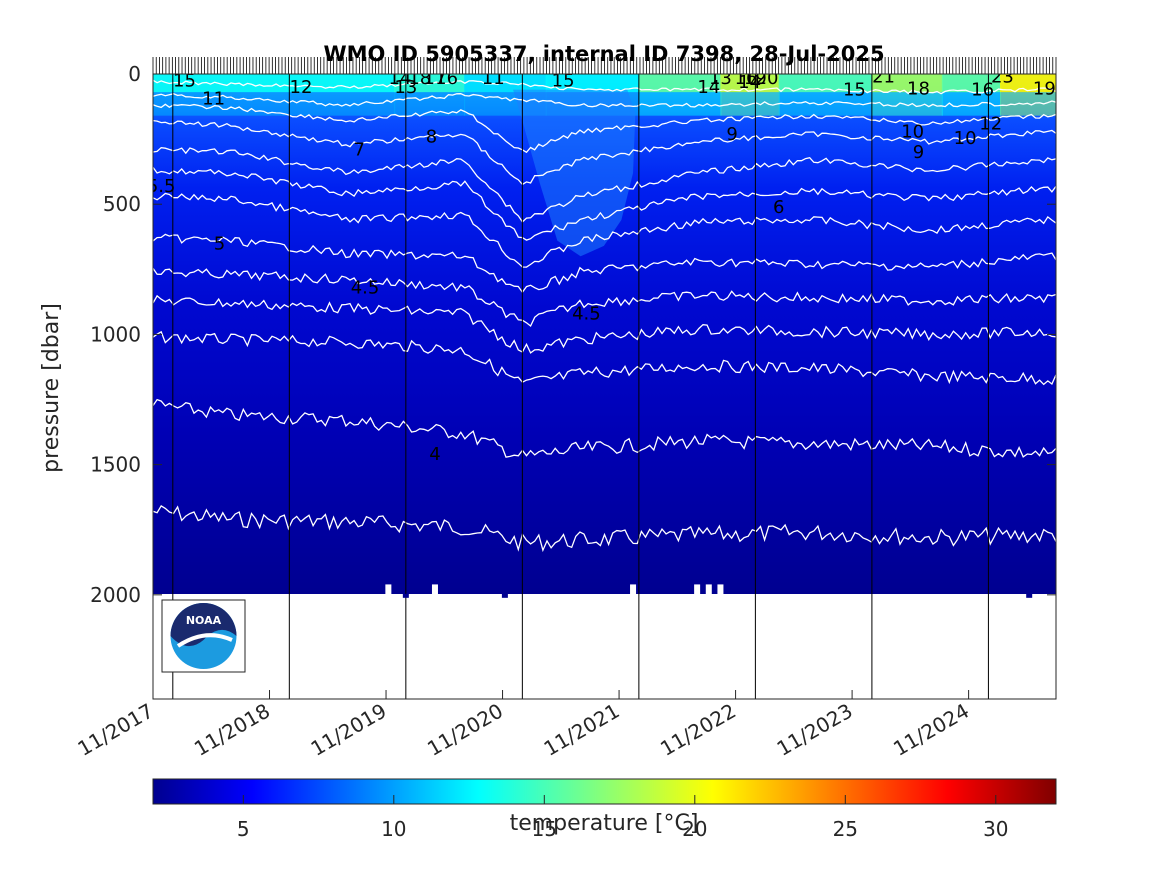 This screenshot has height=875, width=1167. What do you see at coordinates (116, 730) in the screenshot?
I see `x-tick-label: 11/2017` at bounding box center [116, 730].